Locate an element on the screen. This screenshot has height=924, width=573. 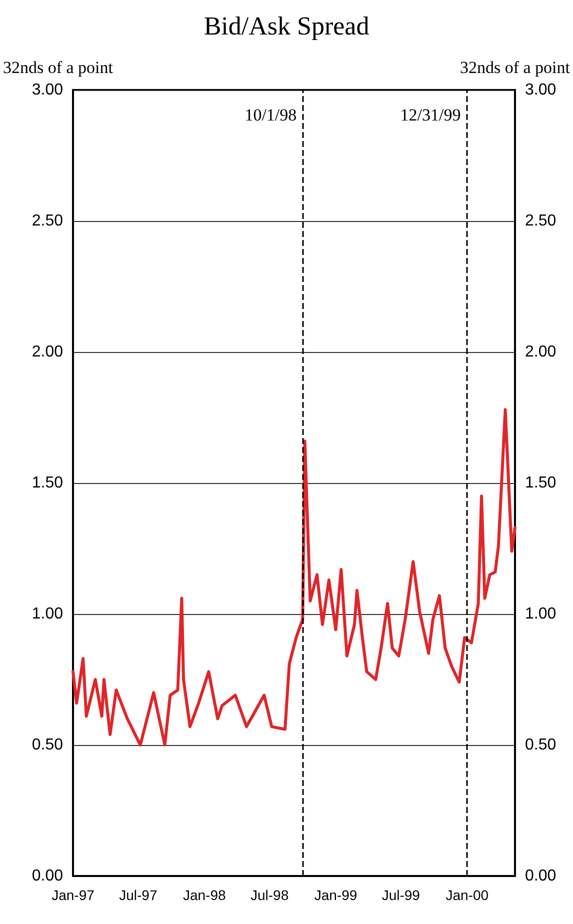
y2-tick-label: 2.00 is located at coordinates (540, 352).